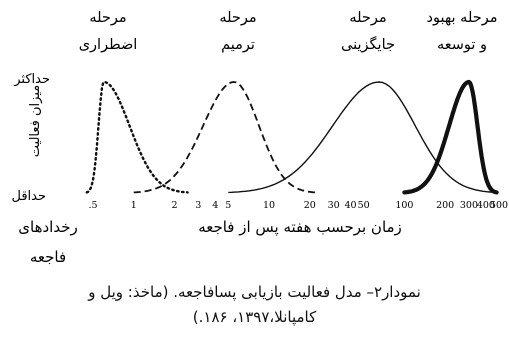 This screenshot has height=338, width=509. I want to click on x-origin-label: رخدادهای فاجعه, so click(47, 242).